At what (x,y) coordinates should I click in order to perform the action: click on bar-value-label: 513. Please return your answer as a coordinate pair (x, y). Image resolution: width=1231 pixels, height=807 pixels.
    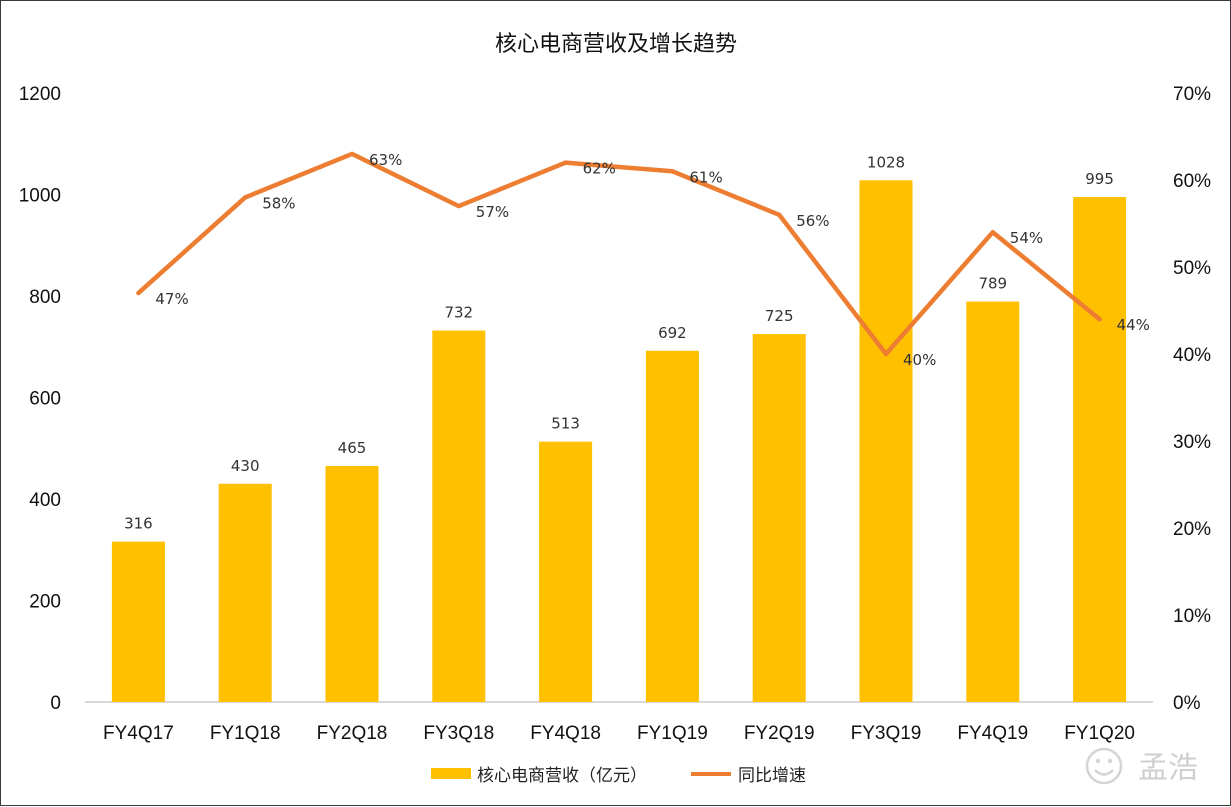
    Looking at the image, I should click on (565, 424).